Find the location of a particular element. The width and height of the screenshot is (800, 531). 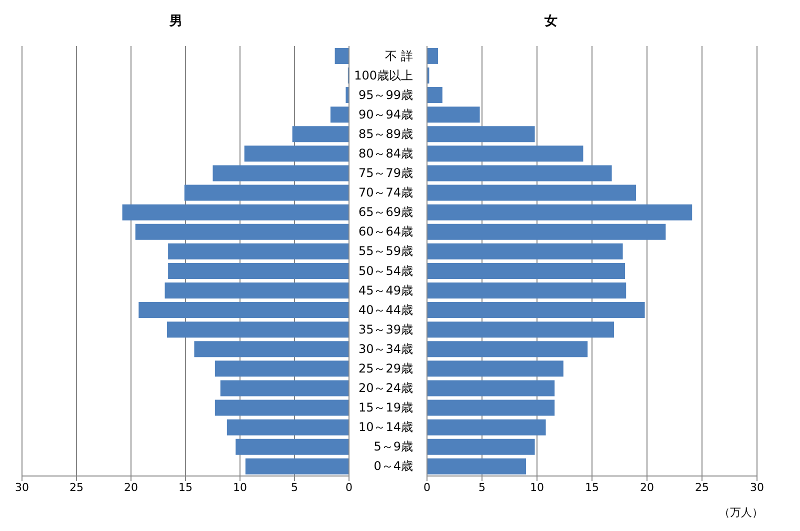

y-tick-label: 15～19歳 is located at coordinates (385, 407).